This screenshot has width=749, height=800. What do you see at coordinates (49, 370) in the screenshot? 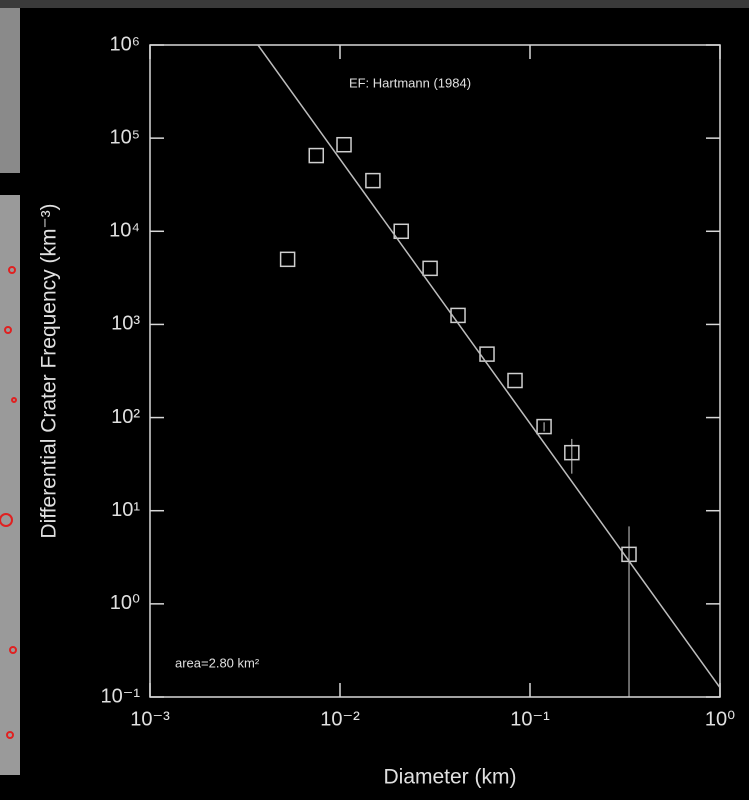
I see `y-axis-label: Differential Crater Frequency (km⁻³)` at bounding box center [49, 370].